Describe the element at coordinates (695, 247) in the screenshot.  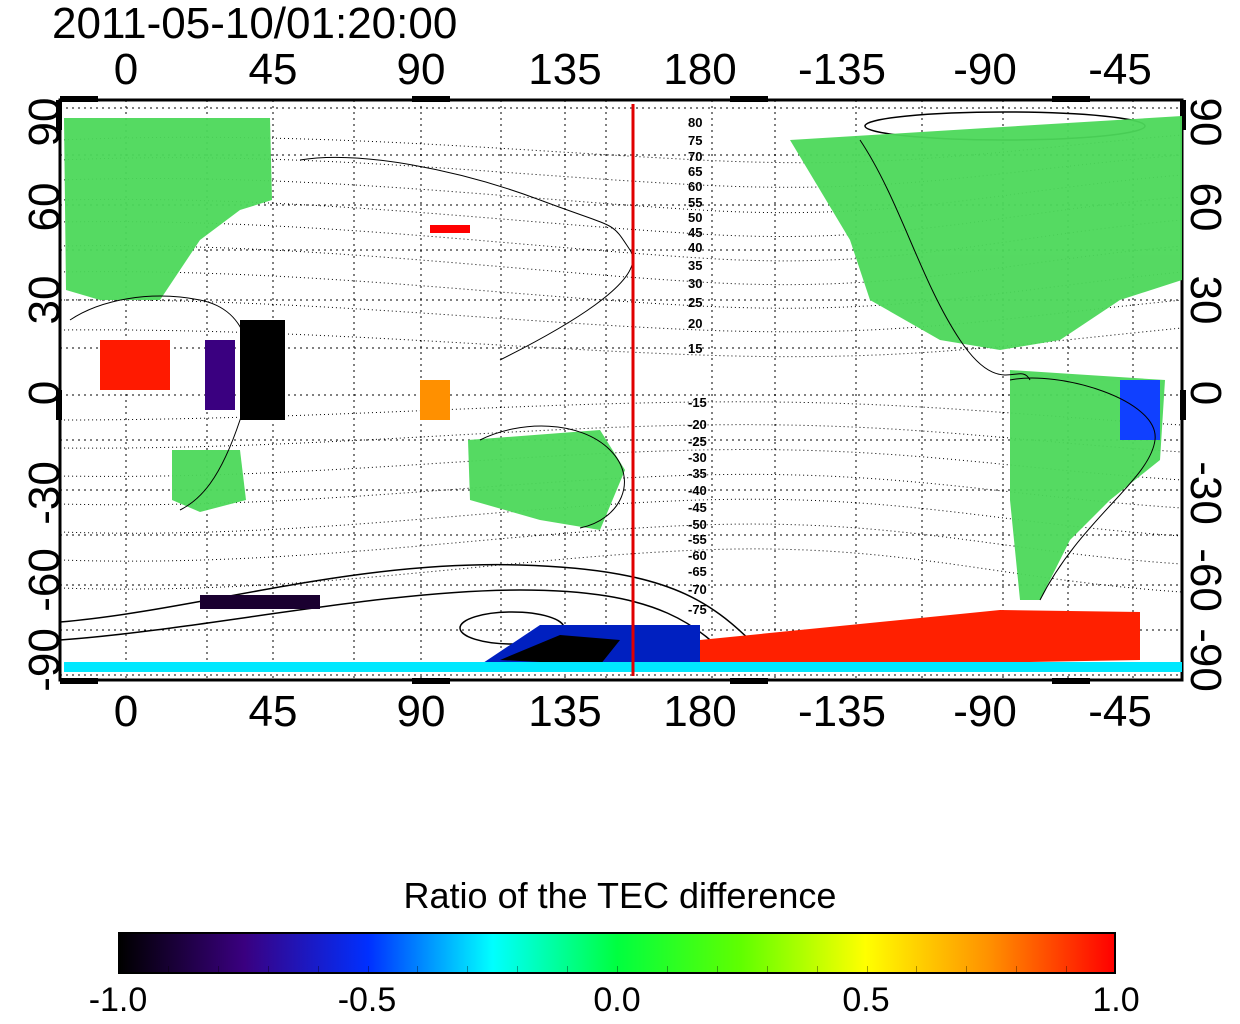
I see `contour-label: 40` at that location.